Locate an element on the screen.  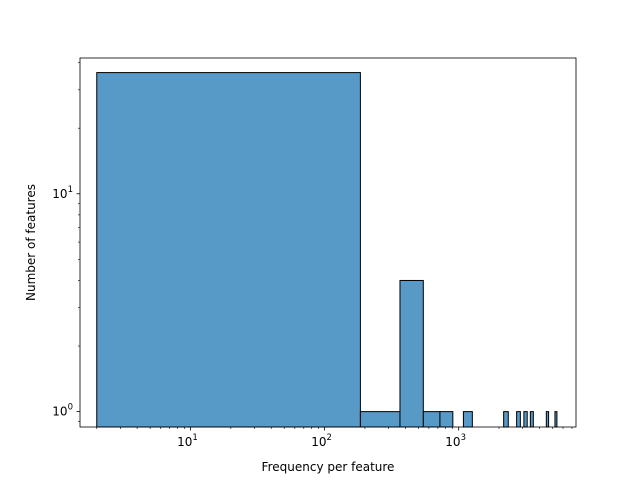
x-tick-label: 10¹ is located at coordinates (187, 441).